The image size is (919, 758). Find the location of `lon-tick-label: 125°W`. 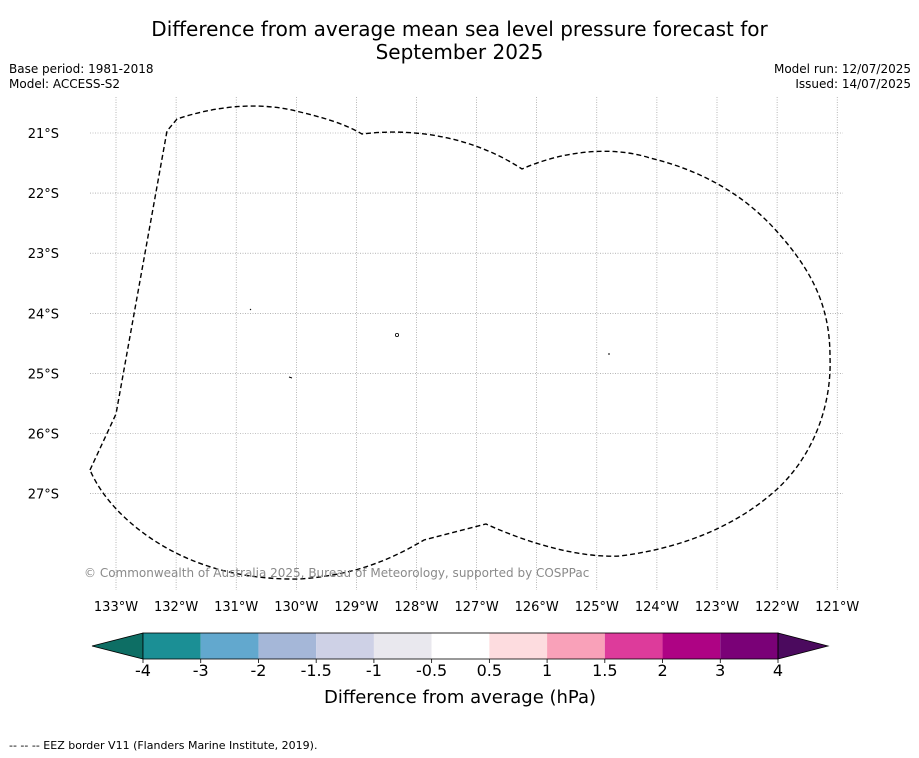

lon-tick-label: 125°W is located at coordinates (597, 607).